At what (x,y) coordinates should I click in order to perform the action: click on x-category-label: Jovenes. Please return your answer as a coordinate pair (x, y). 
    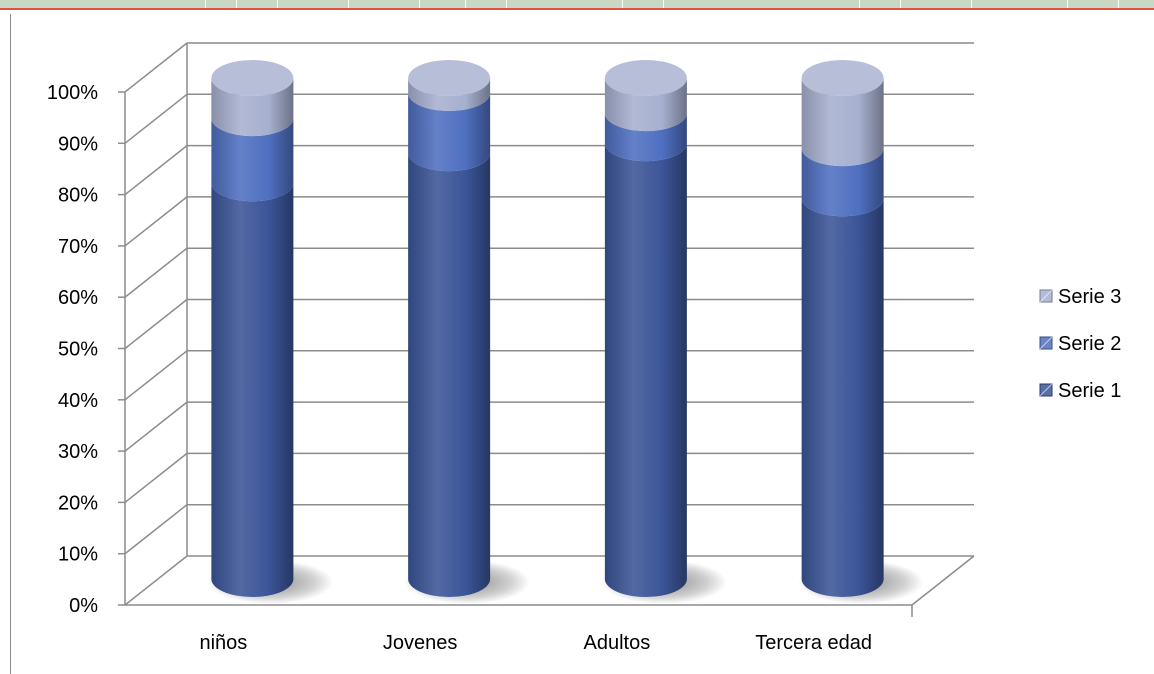
    Looking at the image, I should click on (420, 643).